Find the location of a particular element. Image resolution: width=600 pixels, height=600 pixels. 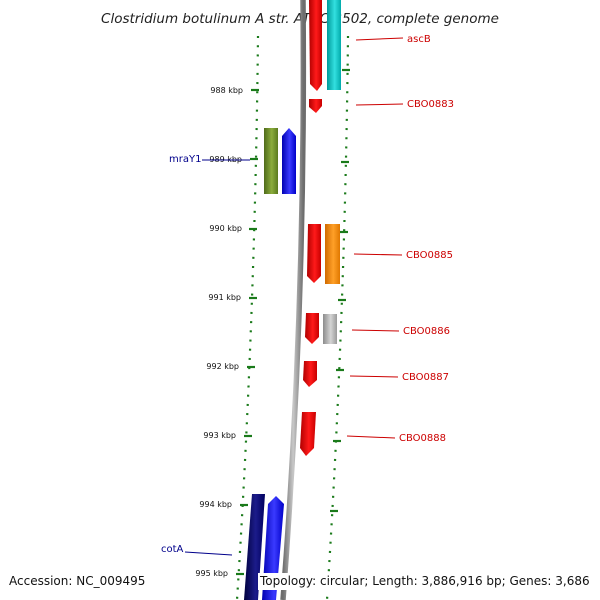

gene-CBO0886-cog is located at coordinates (330, 329).